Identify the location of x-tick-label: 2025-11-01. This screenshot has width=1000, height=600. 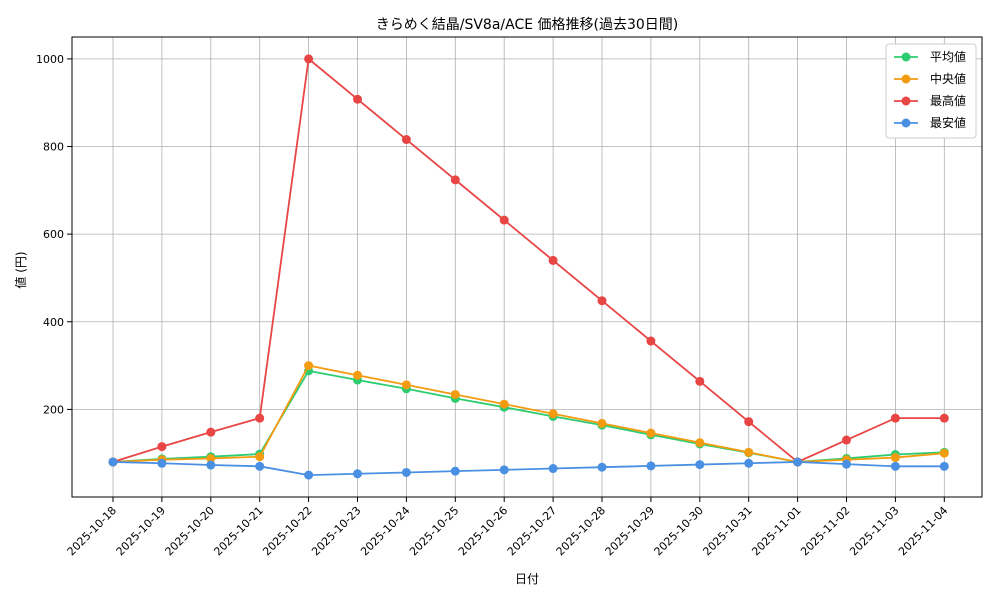
(776, 531).